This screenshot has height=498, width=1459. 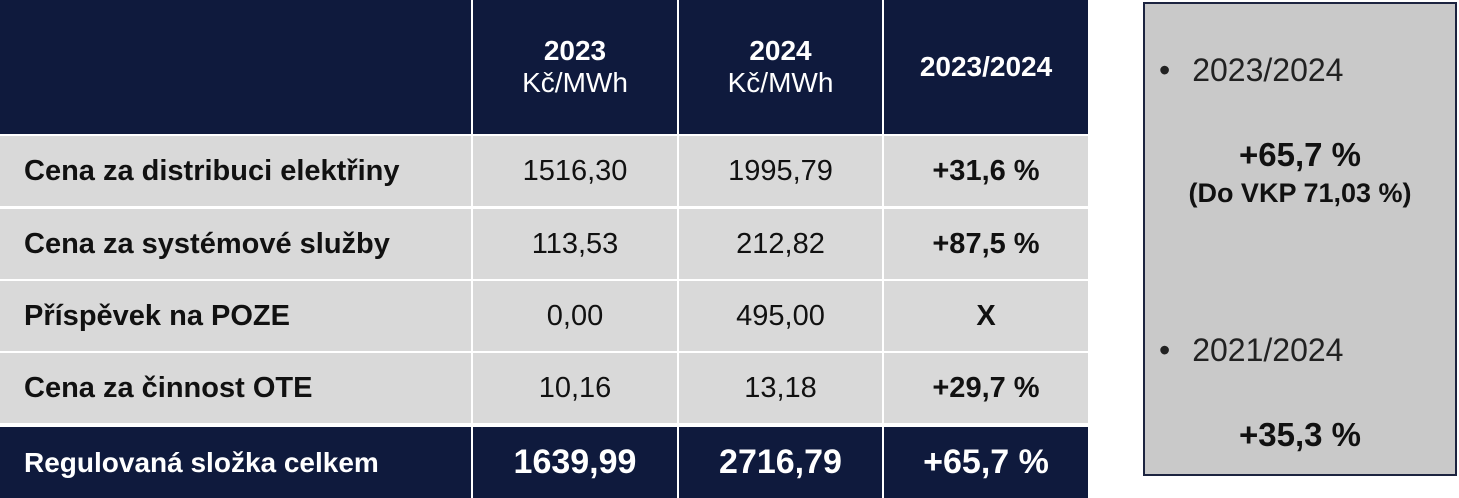 What do you see at coordinates (1251, 350) in the screenshot?
I see `summary-label: 2021/2024` at bounding box center [1251, 350].